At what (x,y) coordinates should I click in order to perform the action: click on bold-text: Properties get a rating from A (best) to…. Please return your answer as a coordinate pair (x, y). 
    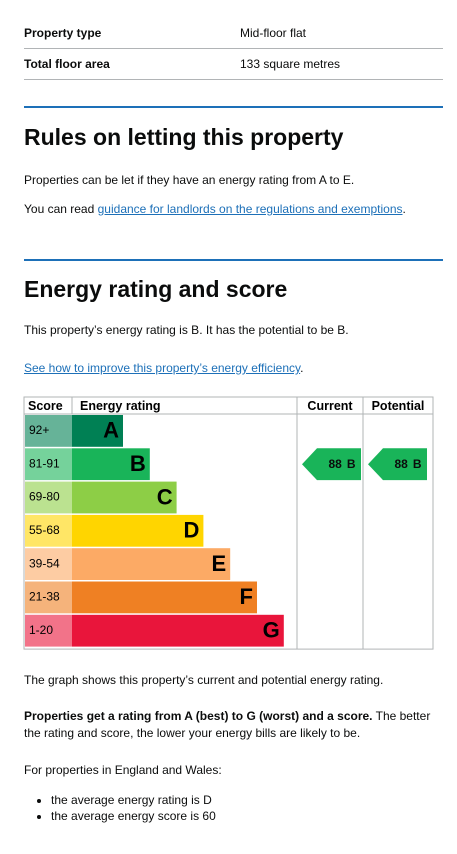
    Looking at the image, I should click on (198, 716).